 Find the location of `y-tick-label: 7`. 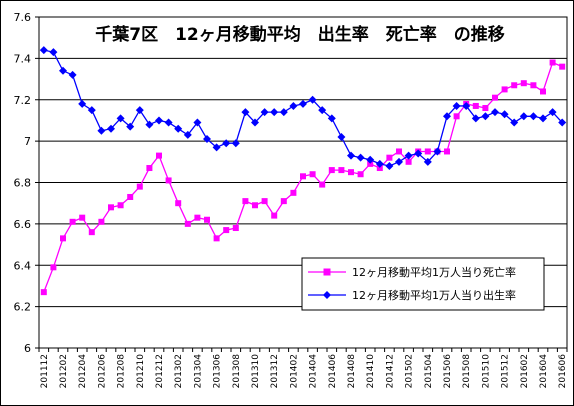

y-tick-label: 7 is located at coordinates (27, 141).